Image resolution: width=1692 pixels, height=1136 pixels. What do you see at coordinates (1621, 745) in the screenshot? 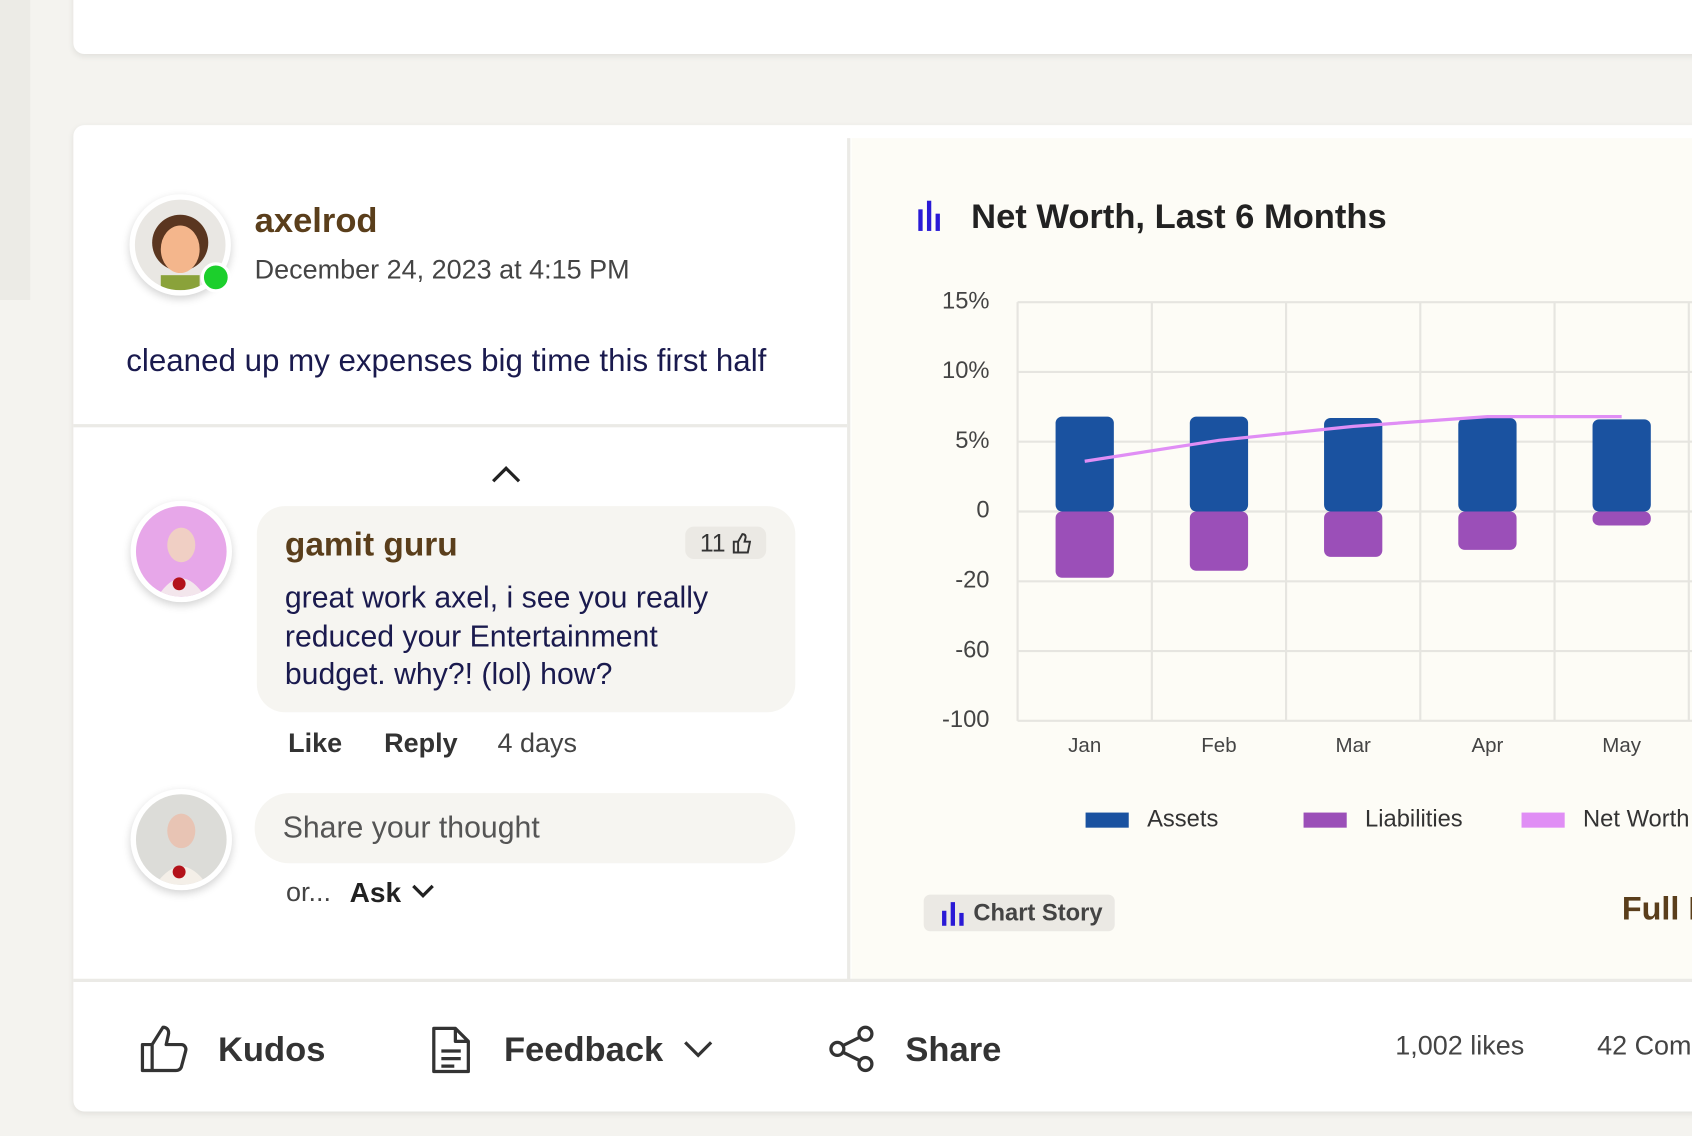
I see `x-tick-label: May` at bounding box center [1621, 745].